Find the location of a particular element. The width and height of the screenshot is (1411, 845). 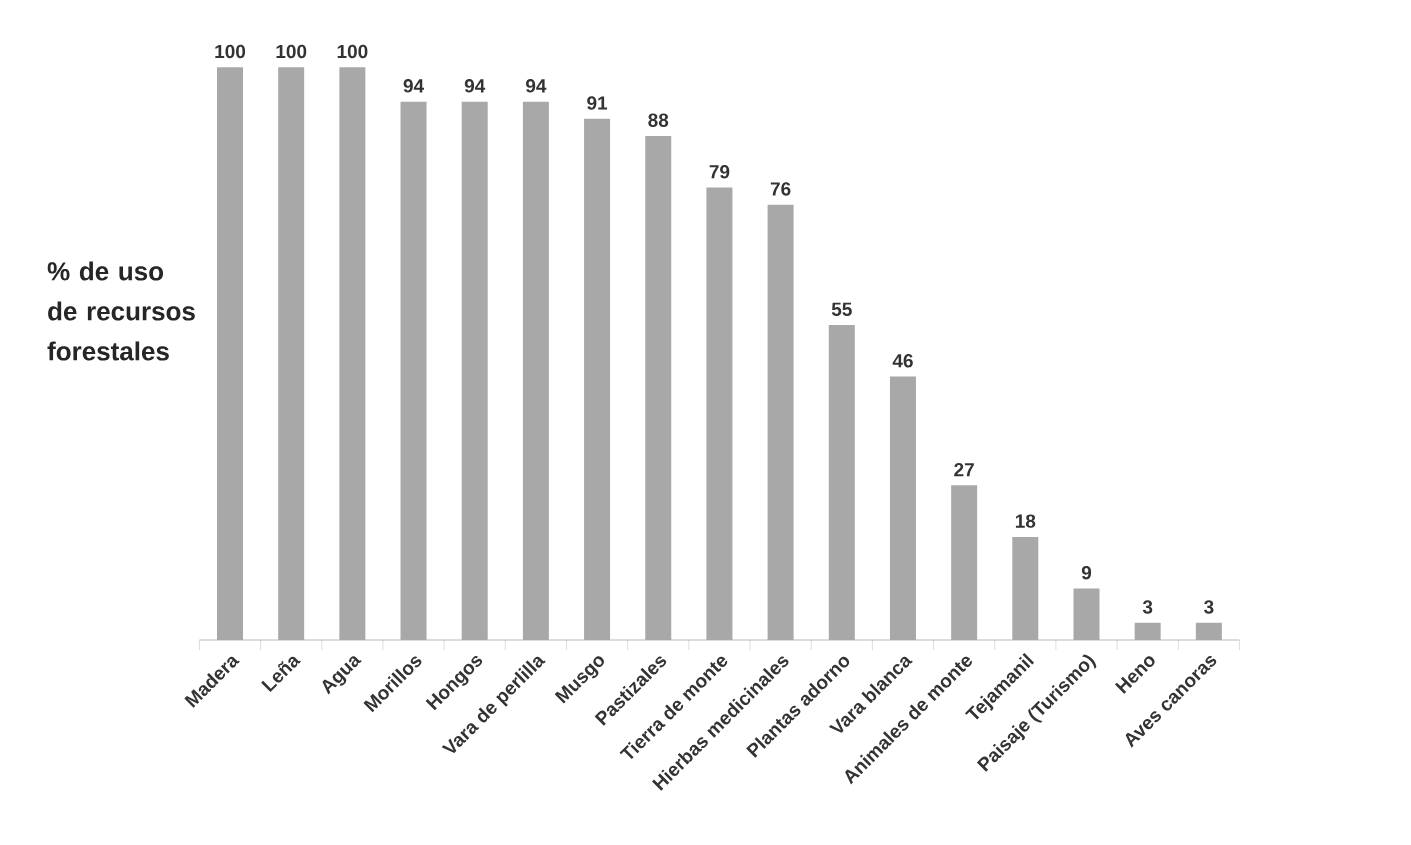

y-axis-title: % de uso de recursos forestales is located at coordinates (121, 311).